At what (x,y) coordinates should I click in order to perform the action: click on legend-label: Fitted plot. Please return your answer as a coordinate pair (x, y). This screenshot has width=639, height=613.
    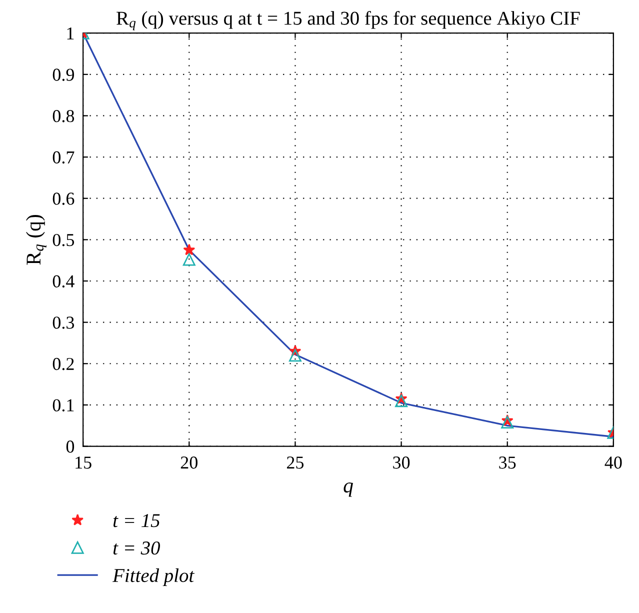
    Looking at the image, I should click on (153, 577).